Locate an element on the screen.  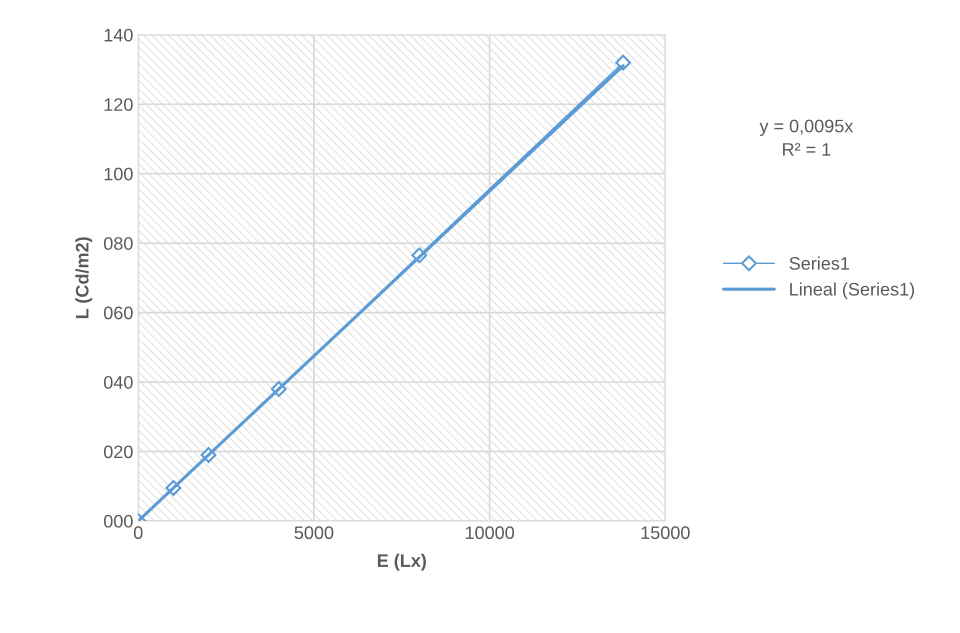
y-tick-label: 020 is located at coordinates (118, 451).